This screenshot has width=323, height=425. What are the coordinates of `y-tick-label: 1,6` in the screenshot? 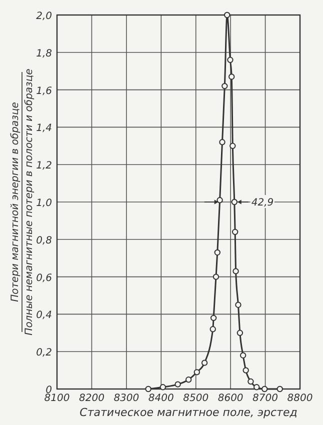 It's located at (44, 91).